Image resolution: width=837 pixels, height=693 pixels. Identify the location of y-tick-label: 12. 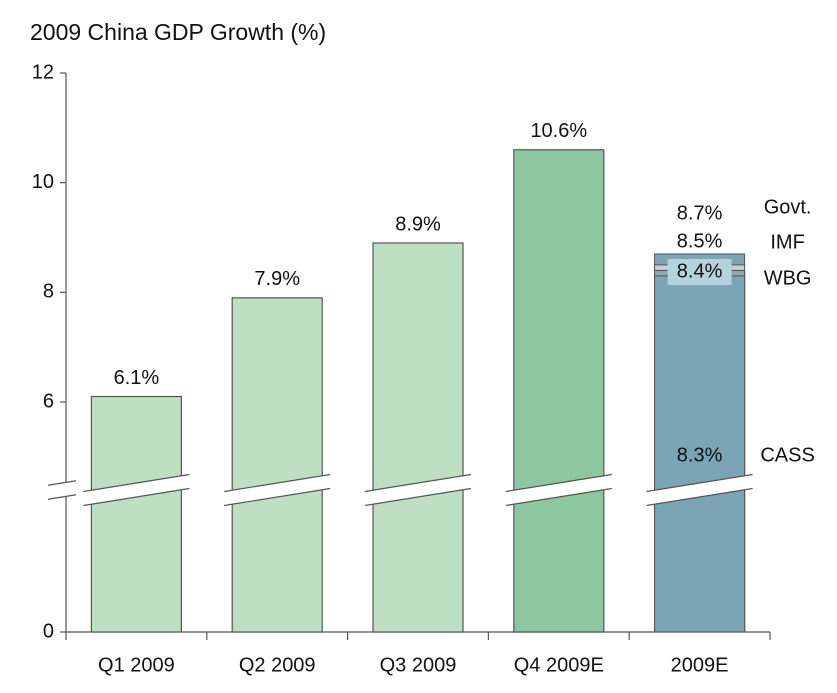
(43, 72).